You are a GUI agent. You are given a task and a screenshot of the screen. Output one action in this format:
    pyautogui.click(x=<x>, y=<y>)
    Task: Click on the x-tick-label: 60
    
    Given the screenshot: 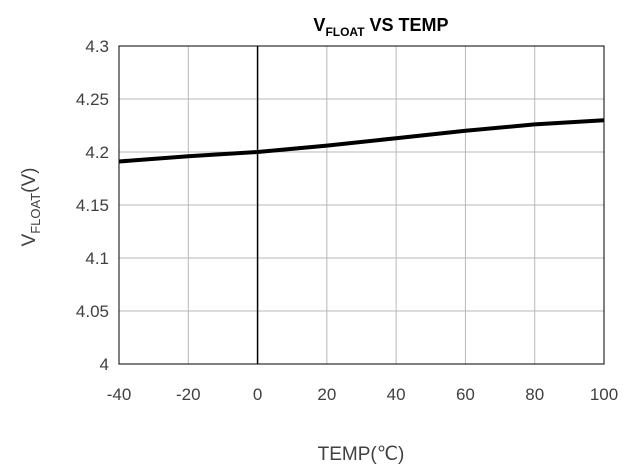 What is the action you would take?
    pyautogui.click(x=465, y=394)
    